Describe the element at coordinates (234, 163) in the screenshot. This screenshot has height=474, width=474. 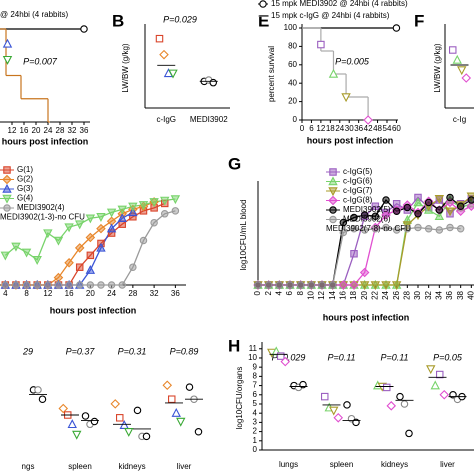
I see `panel-letter: G` at that location.